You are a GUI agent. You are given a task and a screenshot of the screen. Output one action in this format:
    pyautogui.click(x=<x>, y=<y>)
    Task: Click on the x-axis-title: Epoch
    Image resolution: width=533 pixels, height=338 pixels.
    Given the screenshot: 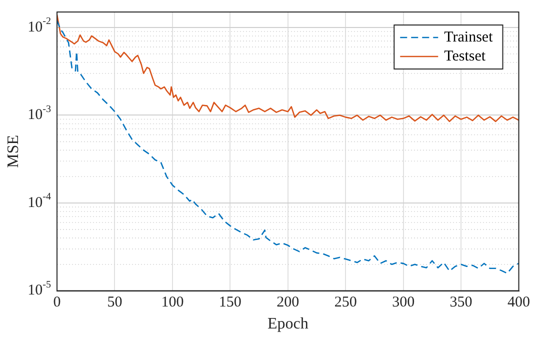 What is the action you would take?
    pyautogui.click(x=287, y=324)
    